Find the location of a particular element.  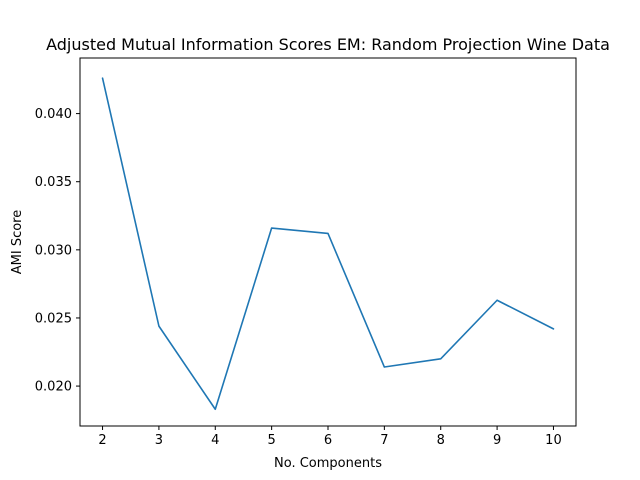

x-tick-label: 9 is located at coordinates (497, 440).